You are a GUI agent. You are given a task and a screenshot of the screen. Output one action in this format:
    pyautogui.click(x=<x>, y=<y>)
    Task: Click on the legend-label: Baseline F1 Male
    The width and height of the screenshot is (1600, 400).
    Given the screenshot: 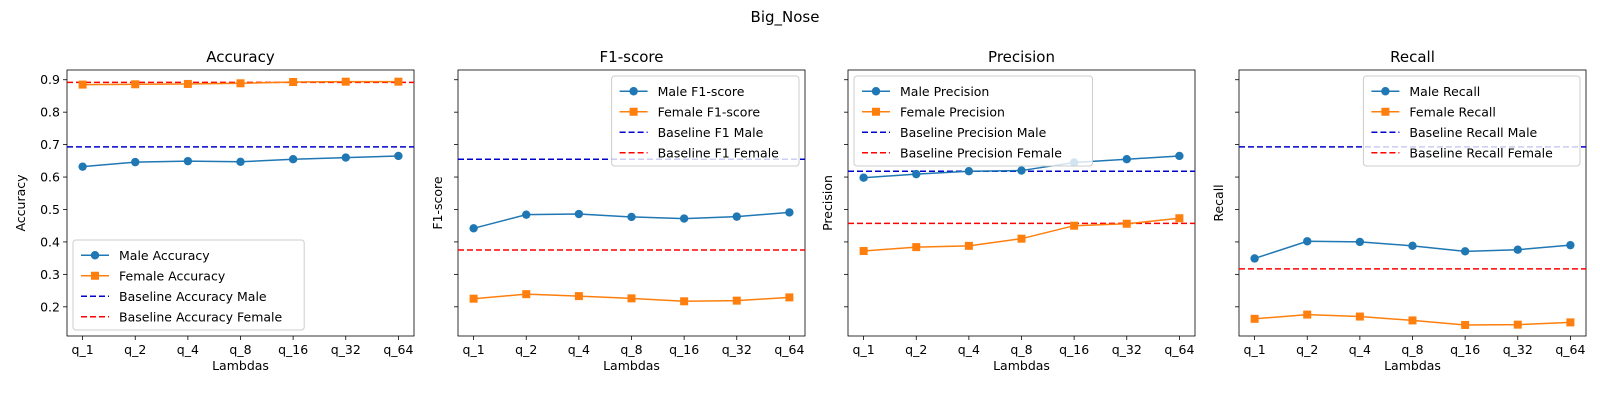 What is the action you would take?
    pyautogui.click(x=711, y=132)
    